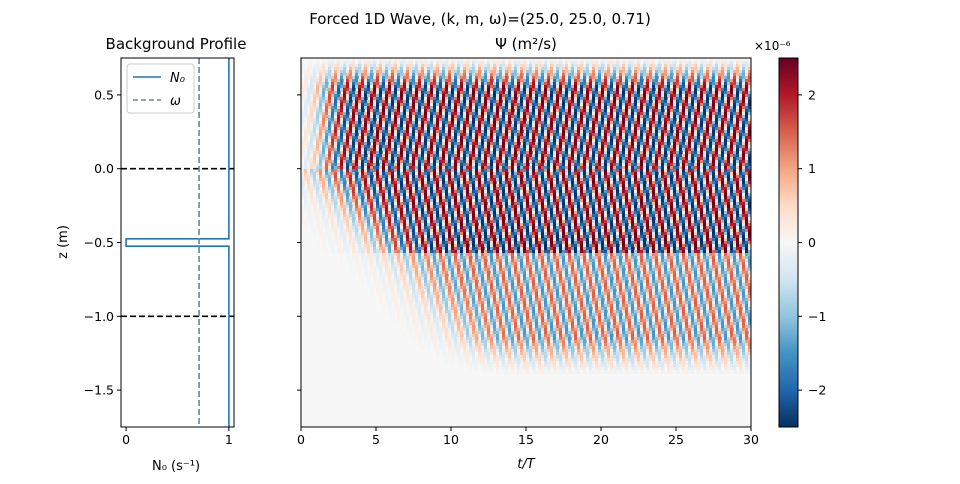 This screenshot has height=484, width=960. I want to click on profile-y-ticks: 0.5 0.0 −0.5 −1.0 −1.5, so click(102, 242).